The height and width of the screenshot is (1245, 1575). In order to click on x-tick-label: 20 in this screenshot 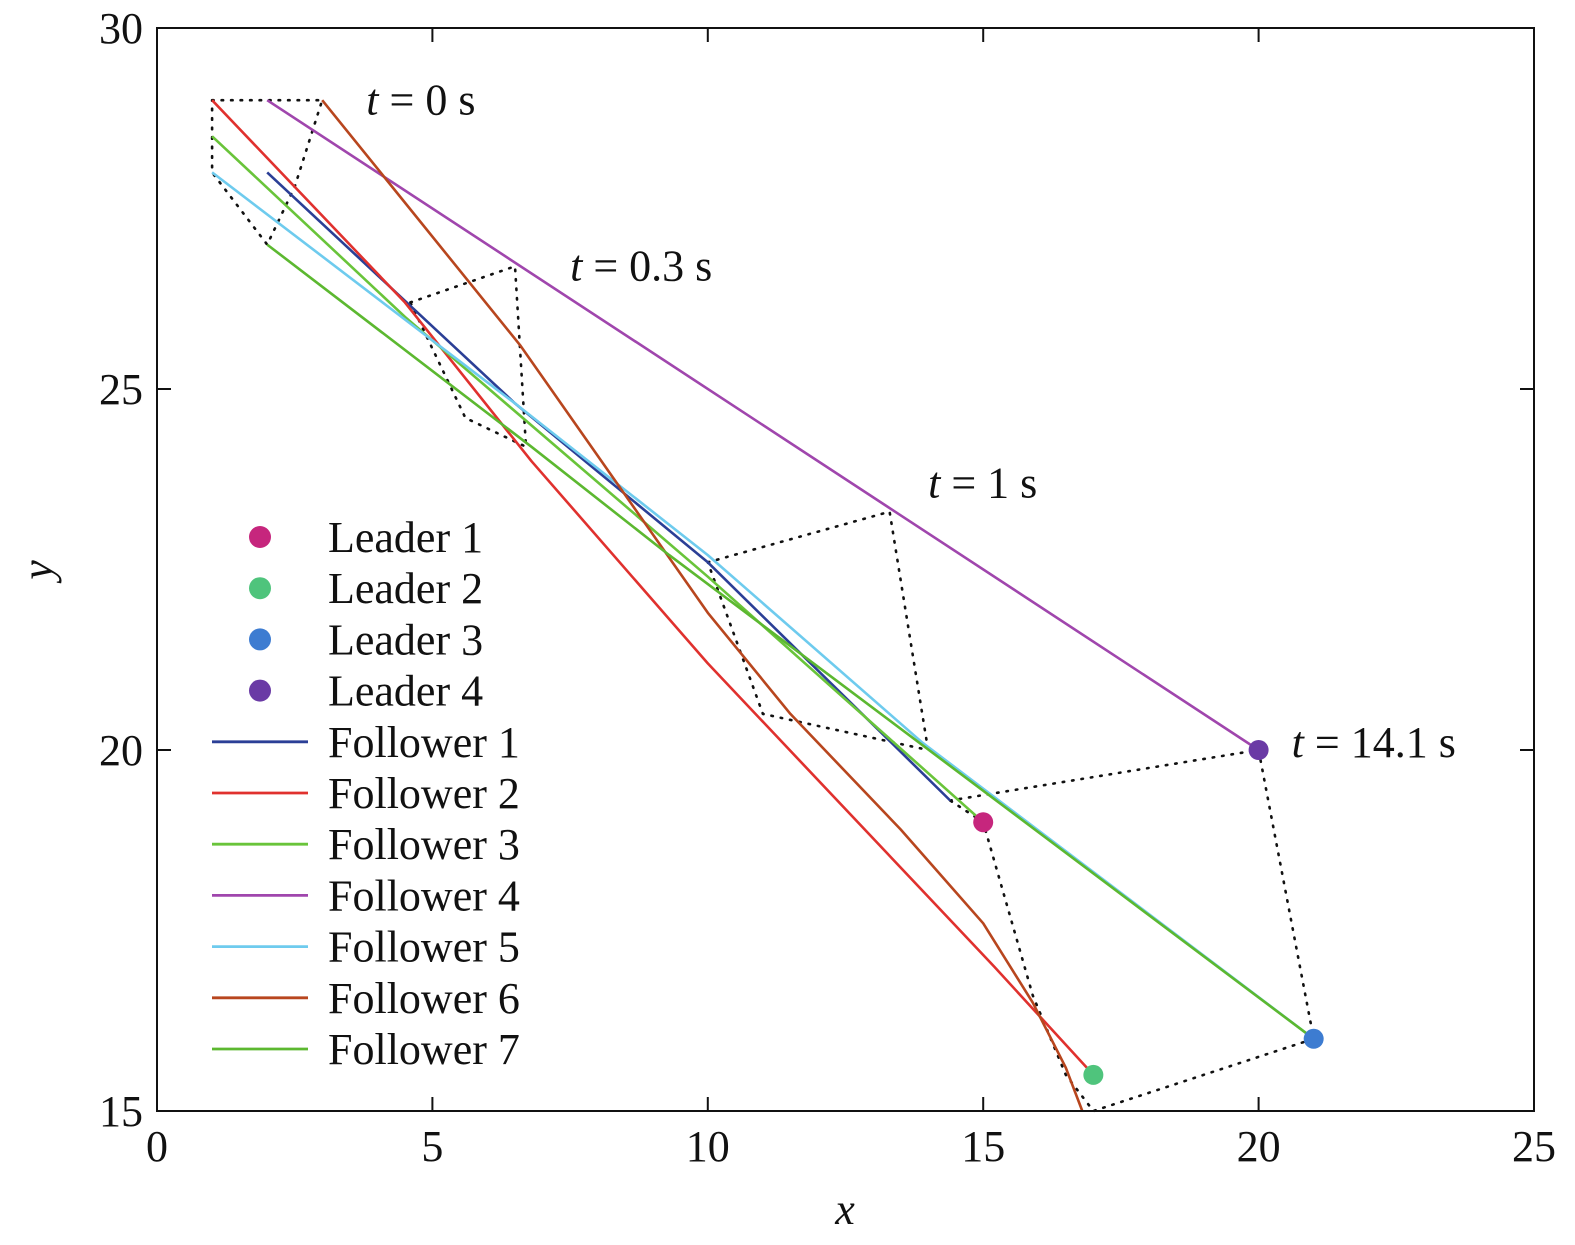, I will do `click(1259, 1146)`.